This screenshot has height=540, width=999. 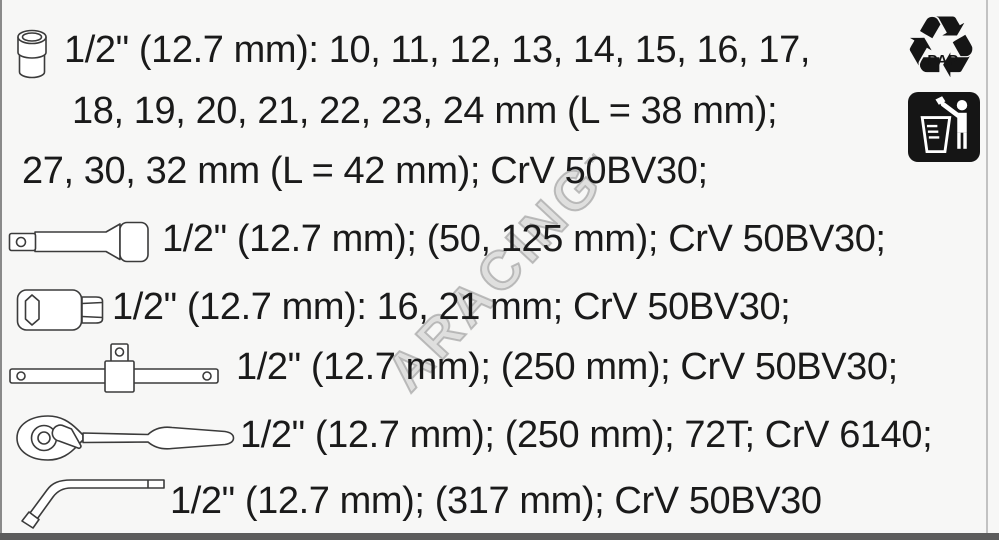 What do you see at coordinates (79, 242) in the screenshot?
I see `extension-bar-icon` at bounding box center [79, 242].